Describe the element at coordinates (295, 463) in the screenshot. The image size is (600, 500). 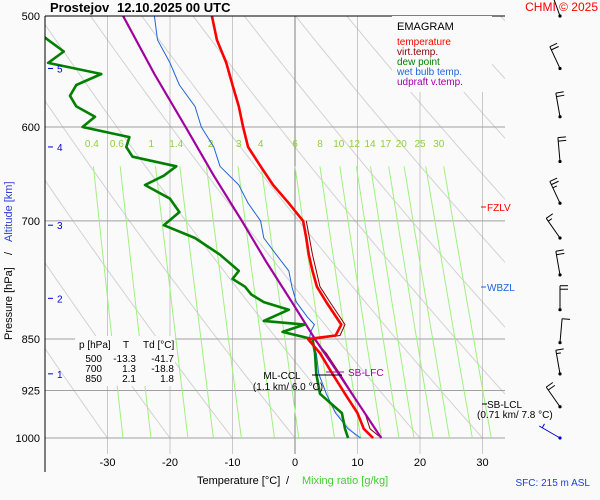
I see `x-tick-label: 0` at that location.